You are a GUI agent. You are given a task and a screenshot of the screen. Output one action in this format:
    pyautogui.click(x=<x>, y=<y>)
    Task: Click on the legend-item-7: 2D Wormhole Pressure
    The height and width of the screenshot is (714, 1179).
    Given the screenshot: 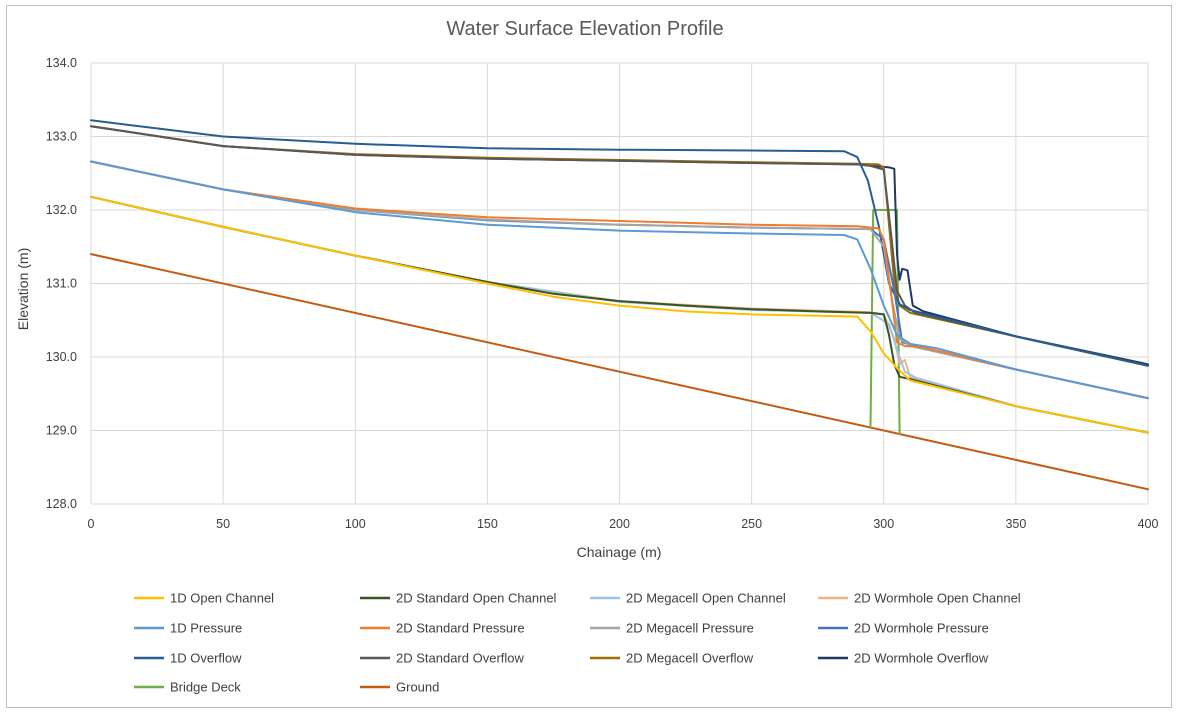 What is the action you would take?
    pyautogui.click(x=903, y=628)
    